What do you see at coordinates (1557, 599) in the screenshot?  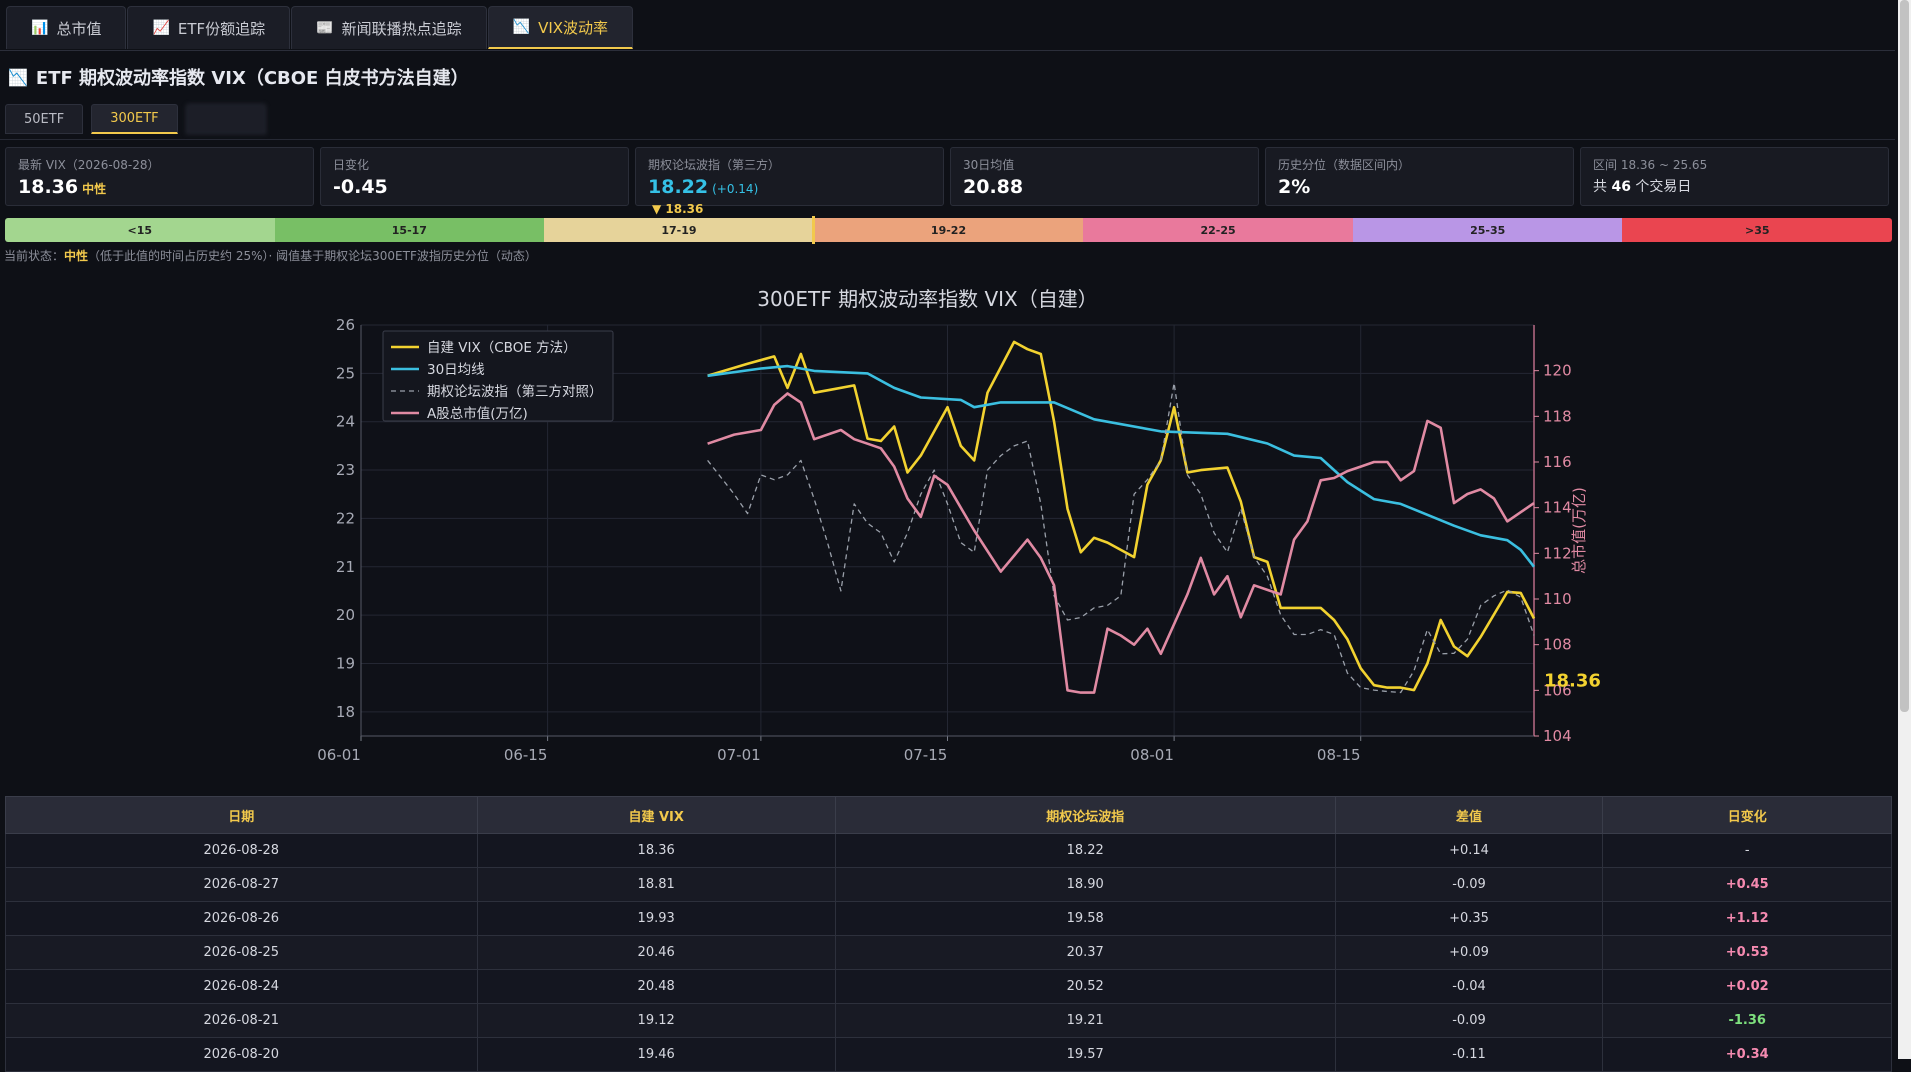 I see `y-right-tick-label: 110` at bounding box center [1557, 599].